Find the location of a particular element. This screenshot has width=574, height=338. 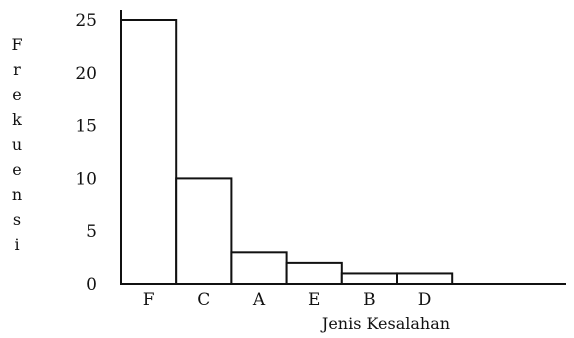

y-axis-label-letter: k is located at coordinates (17, 119).